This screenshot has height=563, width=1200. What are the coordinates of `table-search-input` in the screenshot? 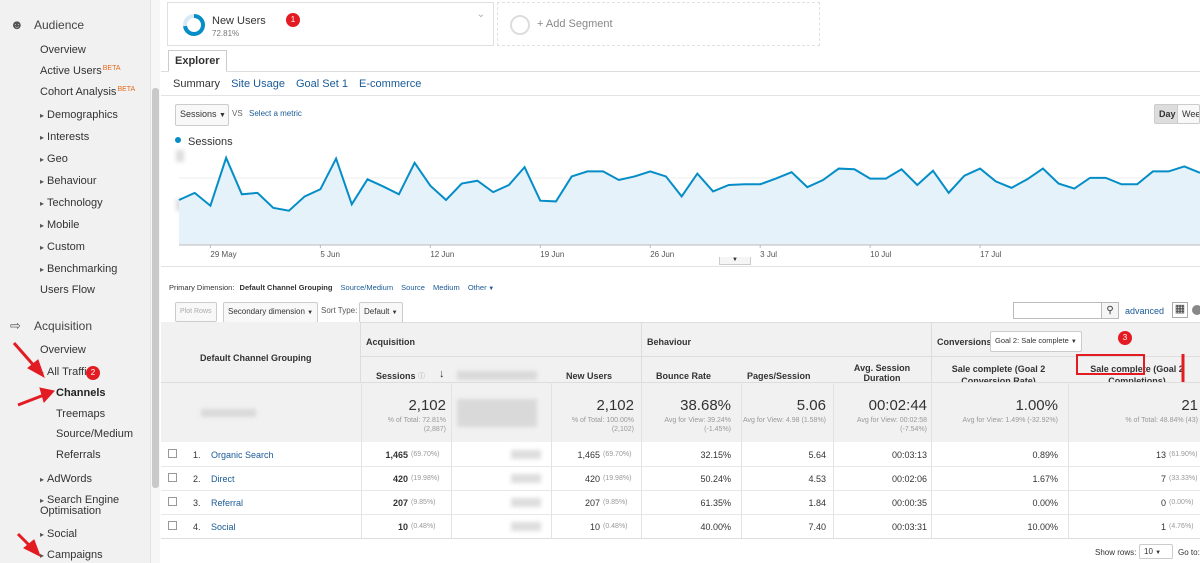 It's located at (1058, 310).